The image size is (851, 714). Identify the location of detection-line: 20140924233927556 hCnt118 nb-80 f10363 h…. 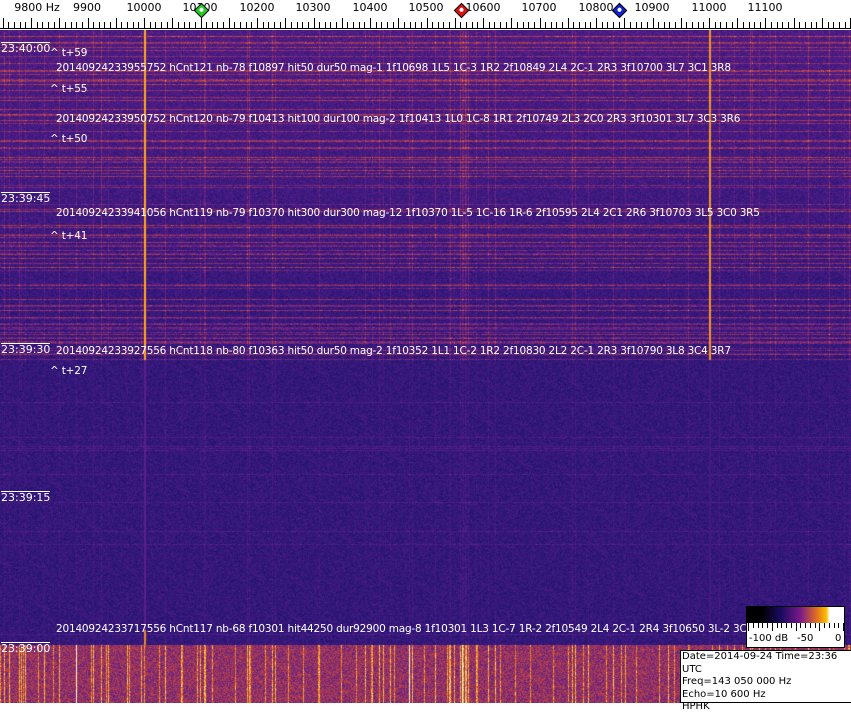
(393, 351).